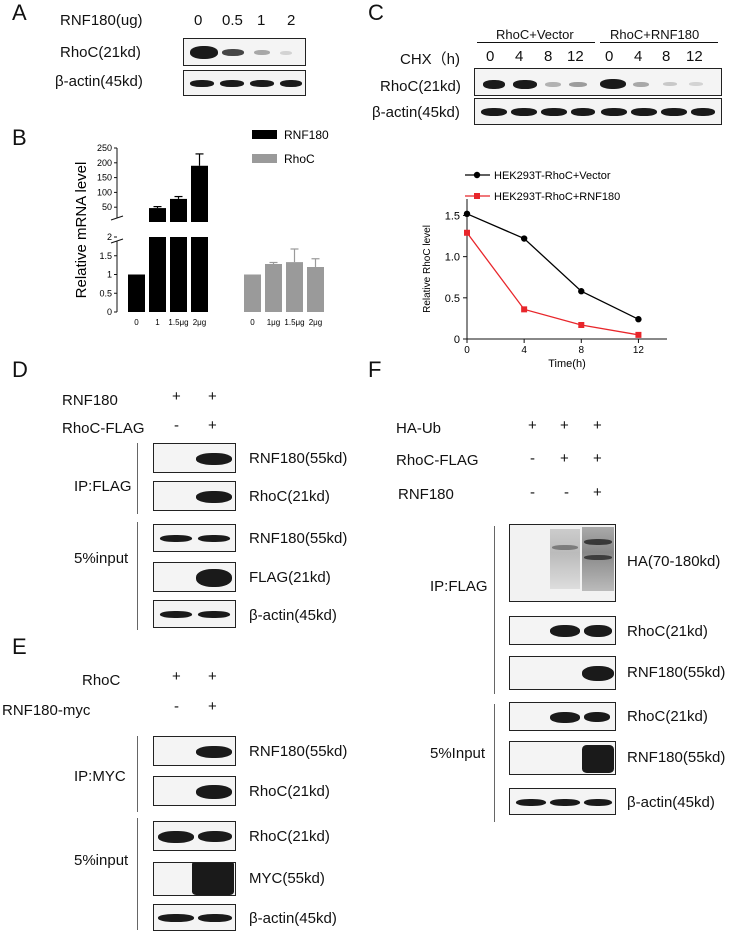 The image size is (747, 933). I want to click on panel-label-c: C, so click(376, 12).